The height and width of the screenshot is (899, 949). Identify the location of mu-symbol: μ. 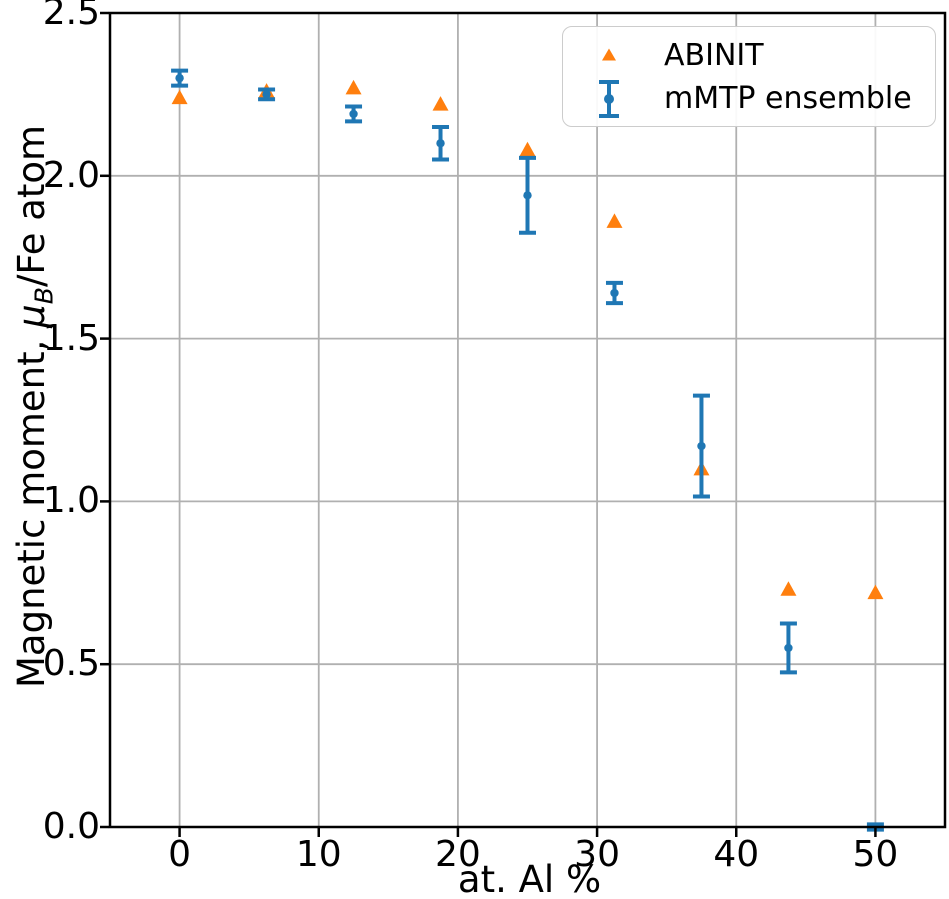
(31, 316).